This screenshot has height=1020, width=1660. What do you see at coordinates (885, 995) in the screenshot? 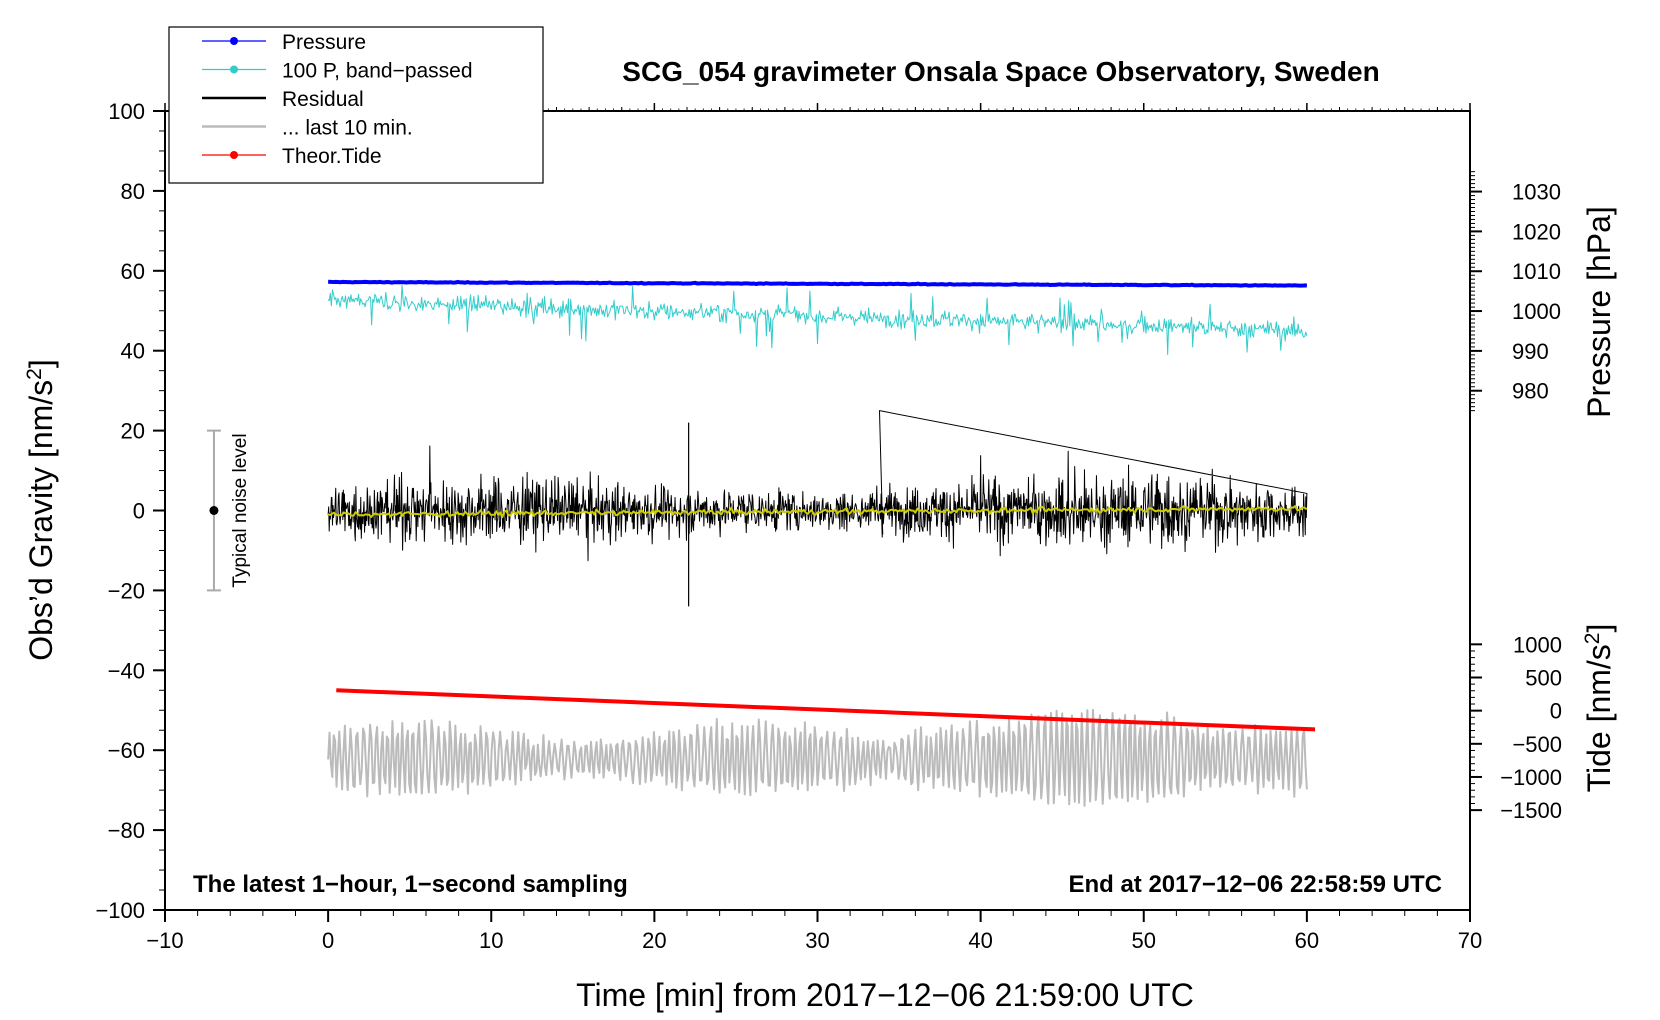
I see `x-axis-title: Time [min] from 2017−12−06 21:59:00 UTC` at bounding box center [885, 995].